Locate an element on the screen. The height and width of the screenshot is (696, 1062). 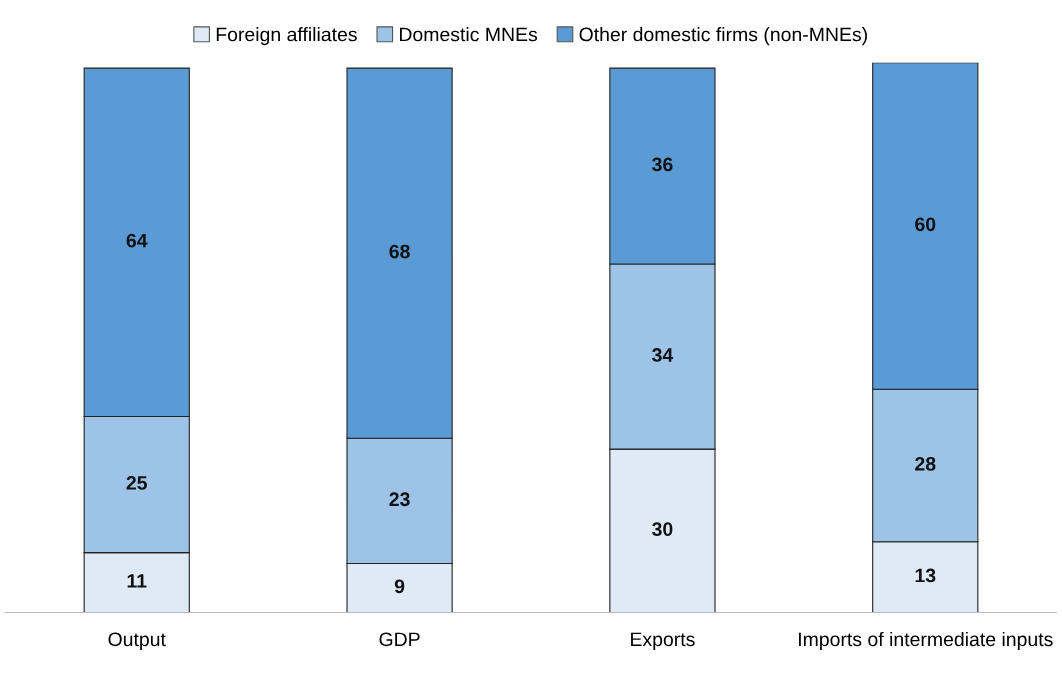
data-label: 23 is located at coordinates (399, 499).